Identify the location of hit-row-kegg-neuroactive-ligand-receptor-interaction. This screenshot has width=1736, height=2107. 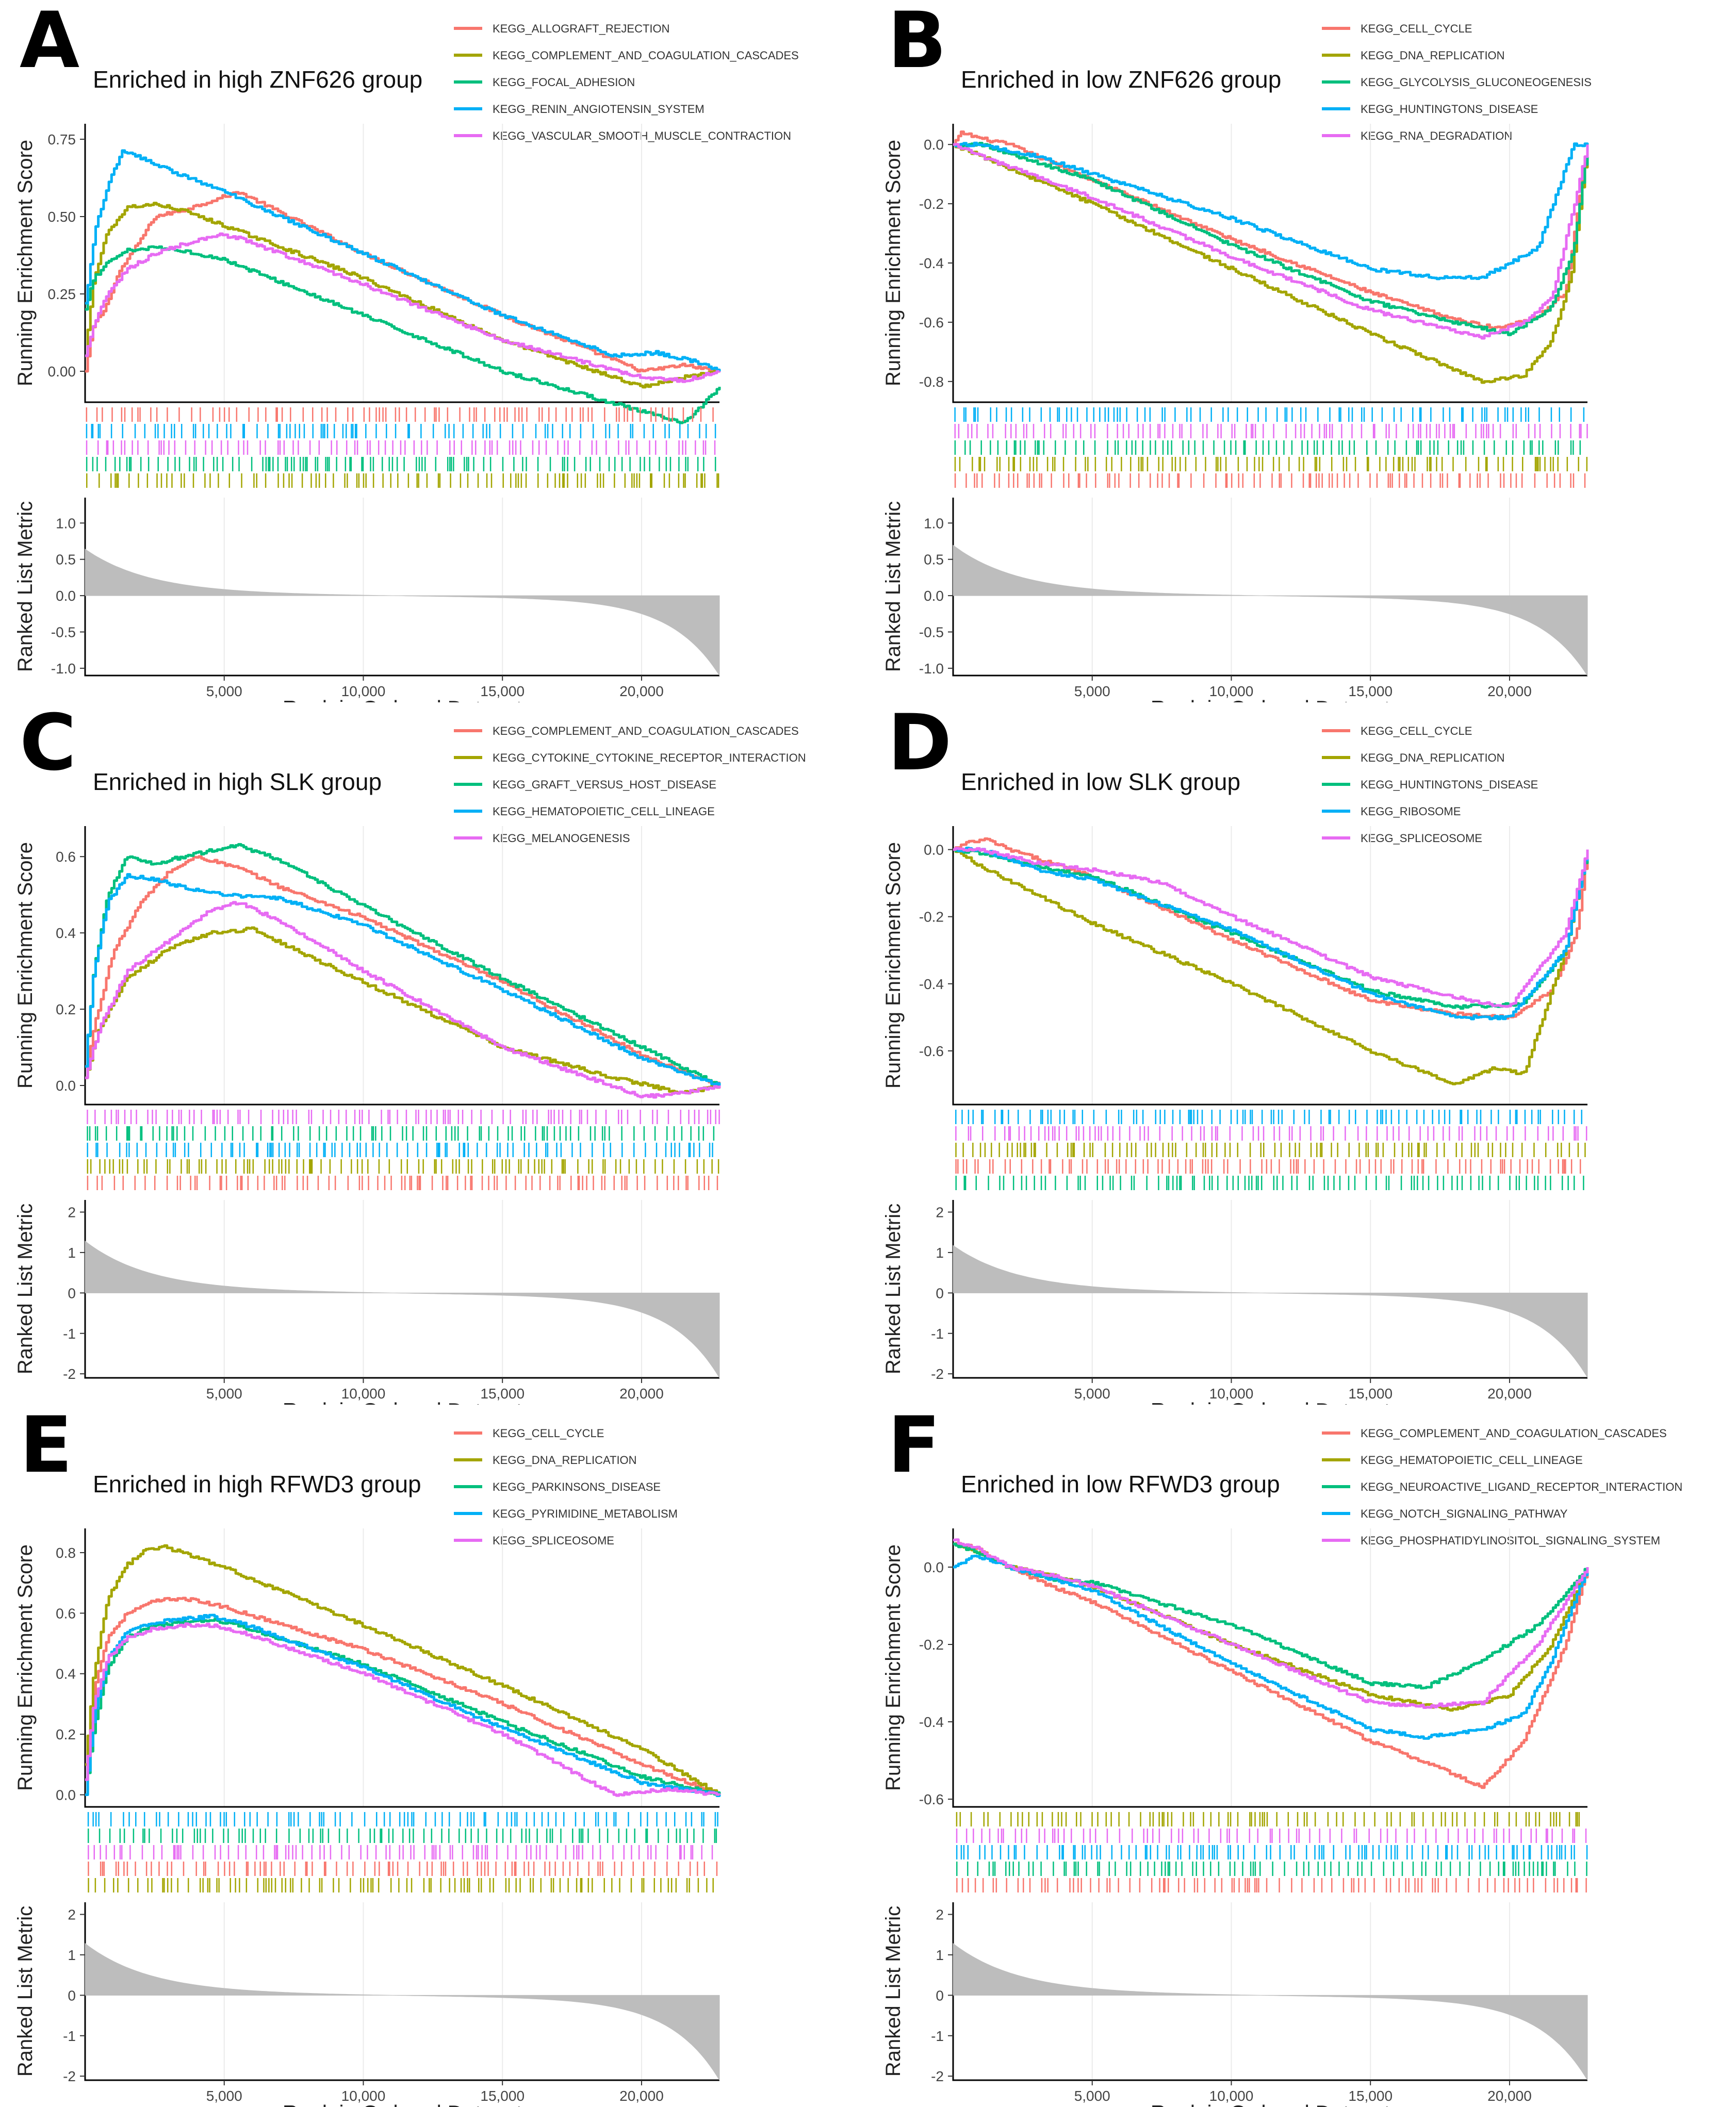
(1271, 1869).